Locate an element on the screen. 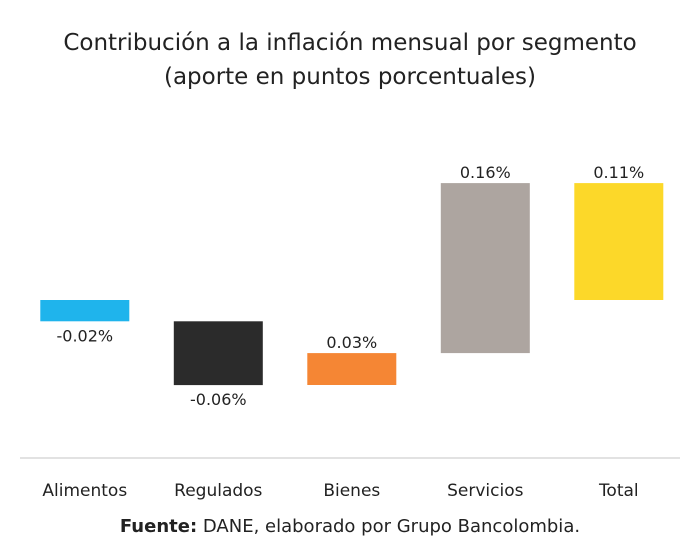 Image resolution: width=700 pixels, height=552 pixels. category-label-bienes: Bienes is located at coordinates (351, 491).